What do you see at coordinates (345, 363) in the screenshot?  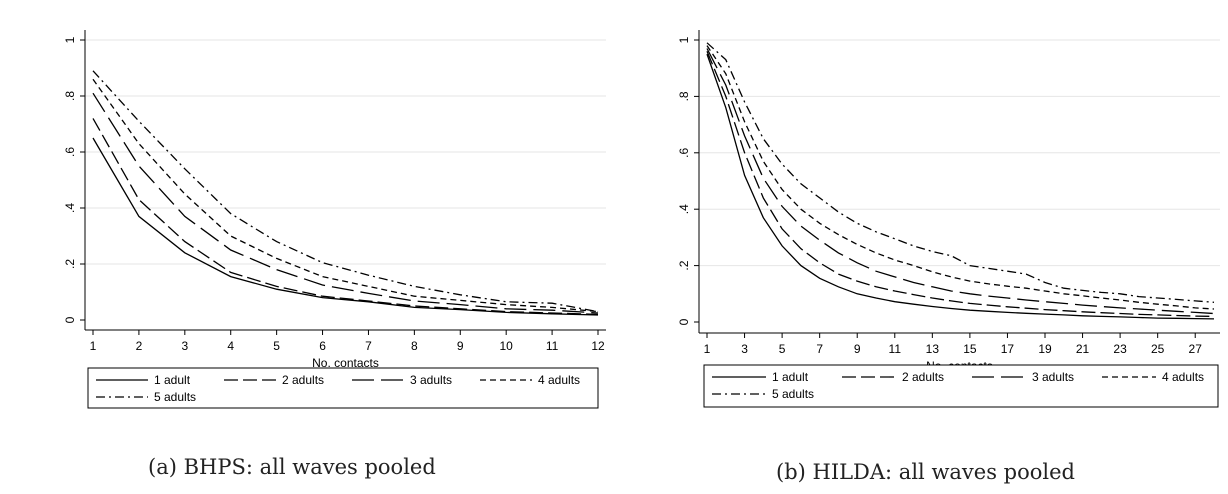 I see `x-axis-label: No. contacts` at bounding box center [345, 363].